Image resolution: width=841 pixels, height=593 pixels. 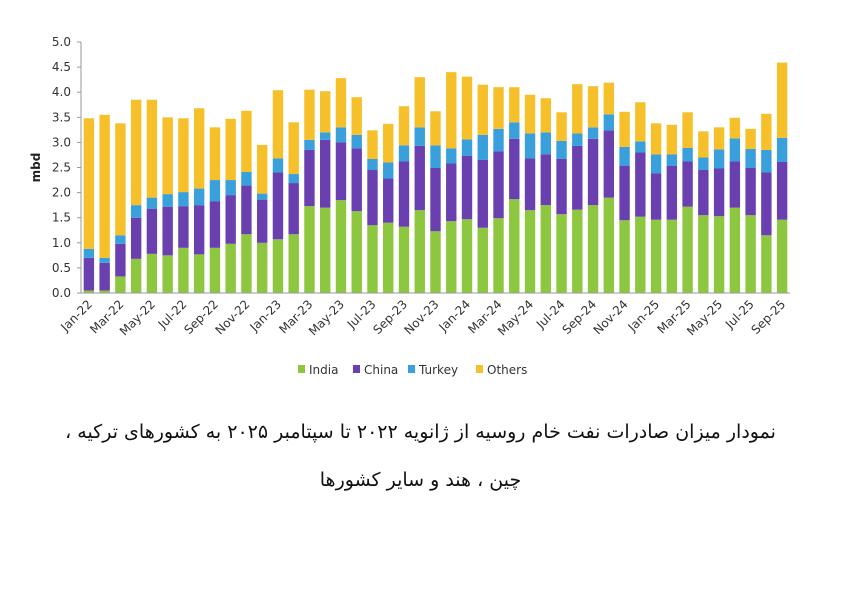 I want to click on y-tick-label: 4.5, so click(x=61, y=67).